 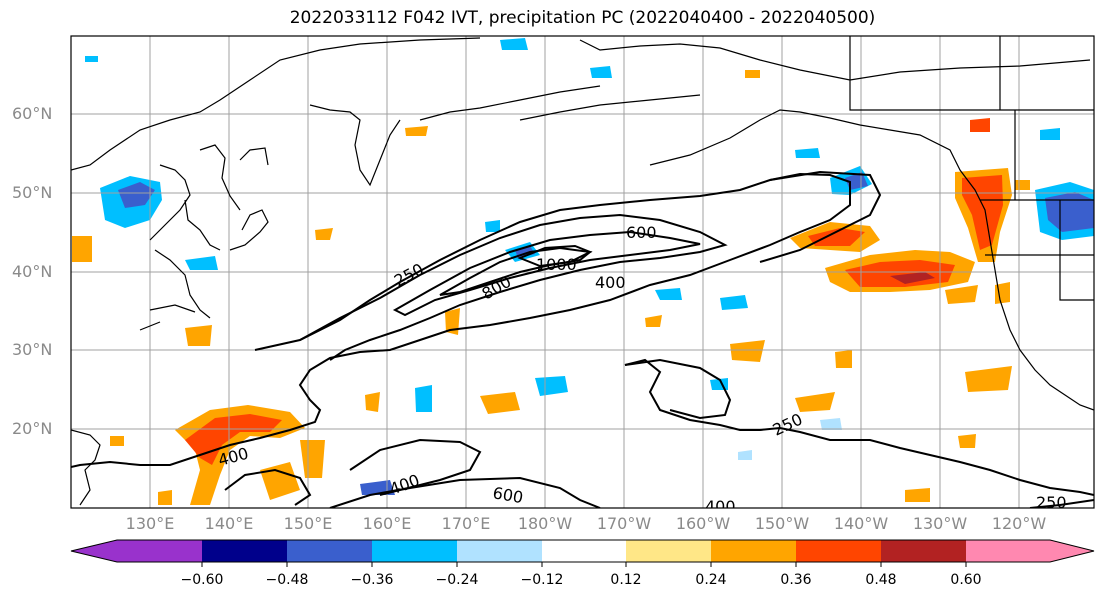 I want to click on colorbar-tick-label: −0.60, so click(x=202, y=580).